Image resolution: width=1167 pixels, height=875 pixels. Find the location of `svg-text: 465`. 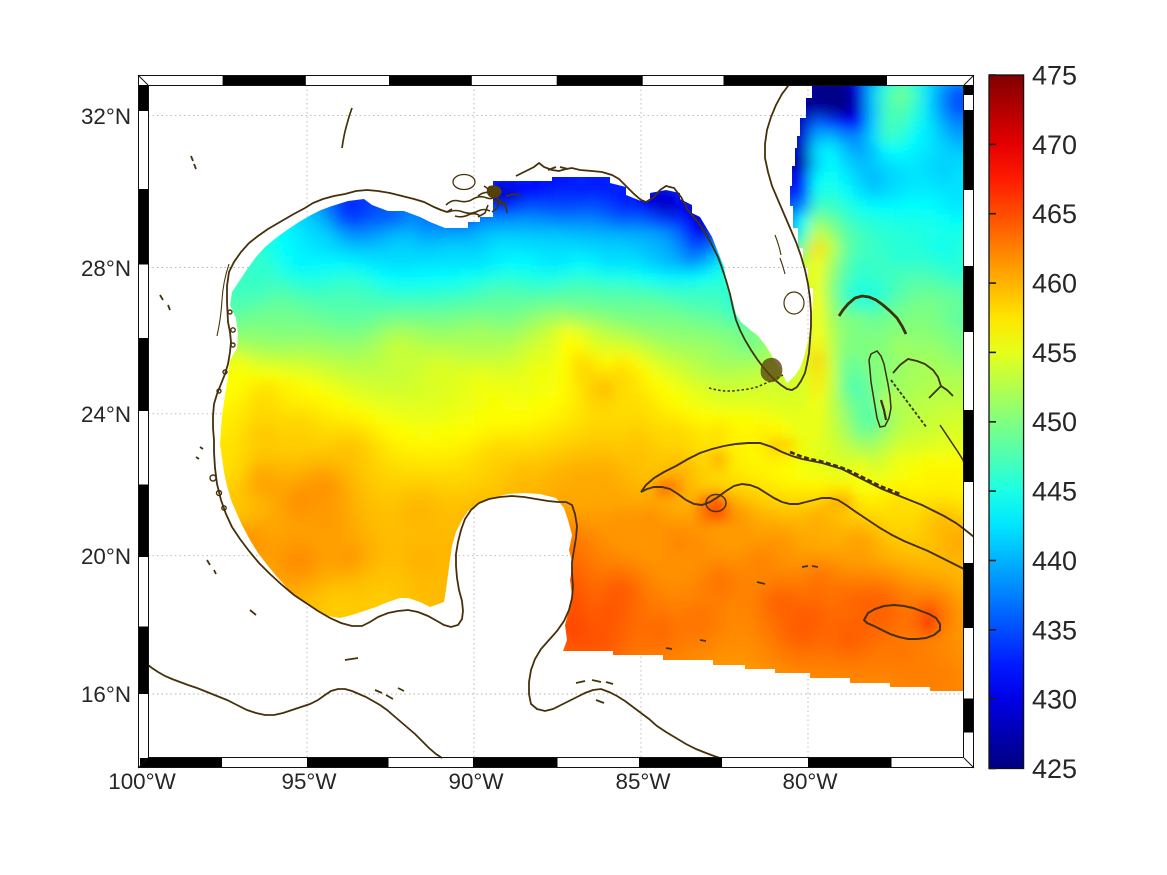

svg-text: 465 is located at coordinates (1054, 214).